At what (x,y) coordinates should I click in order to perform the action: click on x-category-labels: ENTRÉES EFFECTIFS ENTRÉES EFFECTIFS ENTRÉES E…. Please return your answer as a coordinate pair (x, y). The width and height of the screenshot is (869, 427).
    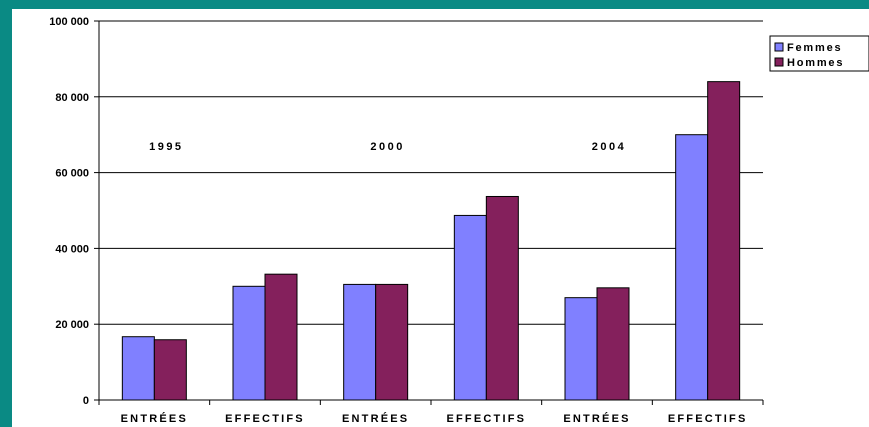
    Looking at the image, I should click on (434, 418).